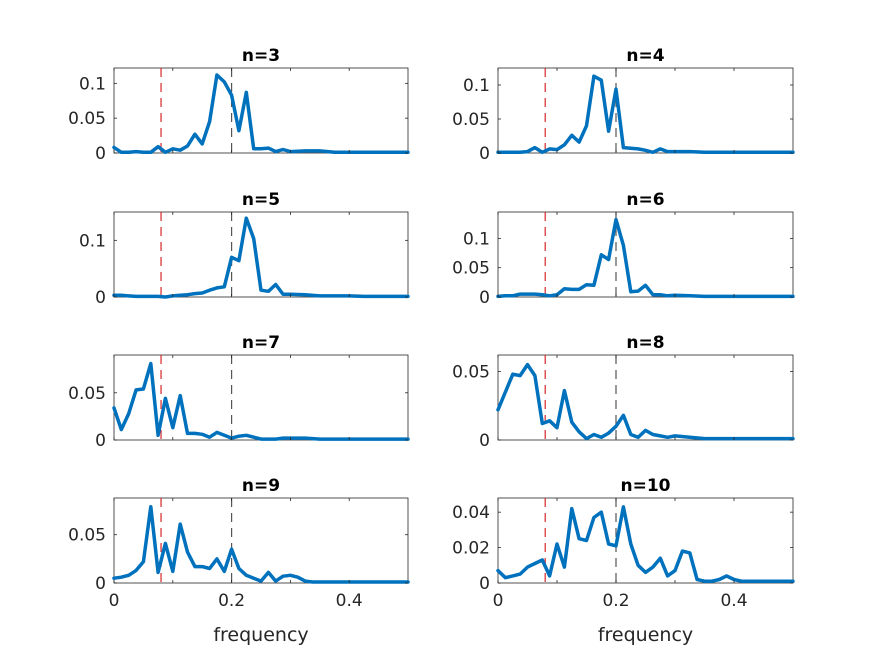  I want to click on panel-title: n=8, so click(645, 343).